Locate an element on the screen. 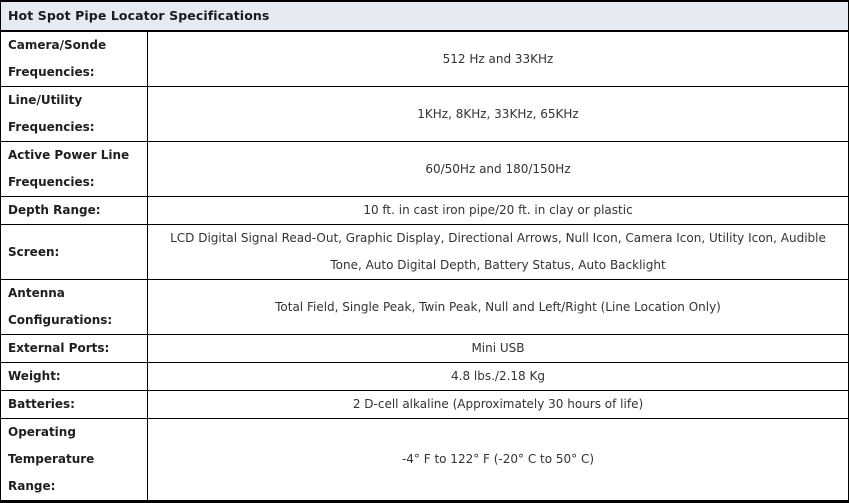  spec-label-external-ports: External Ports: is located at coordinates (74, 348).